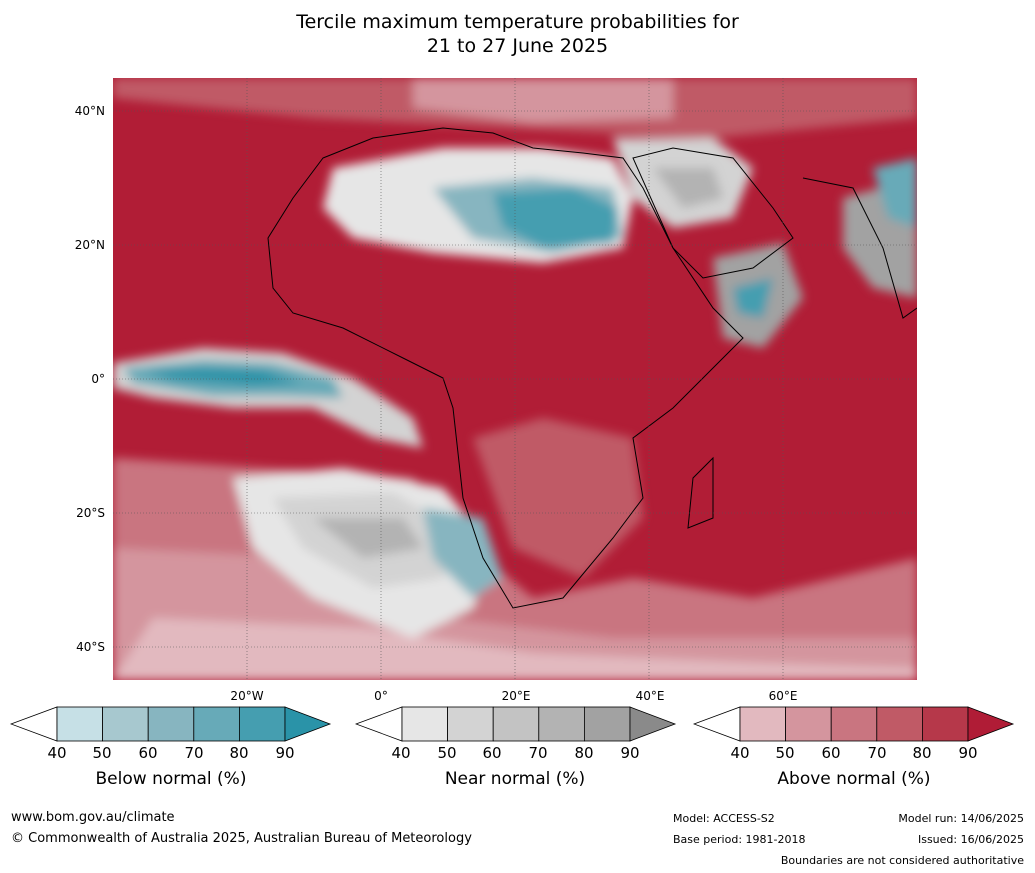 This screenshot has height=873, width=1035. I want to click on colorbar-near, so click(516, 724).